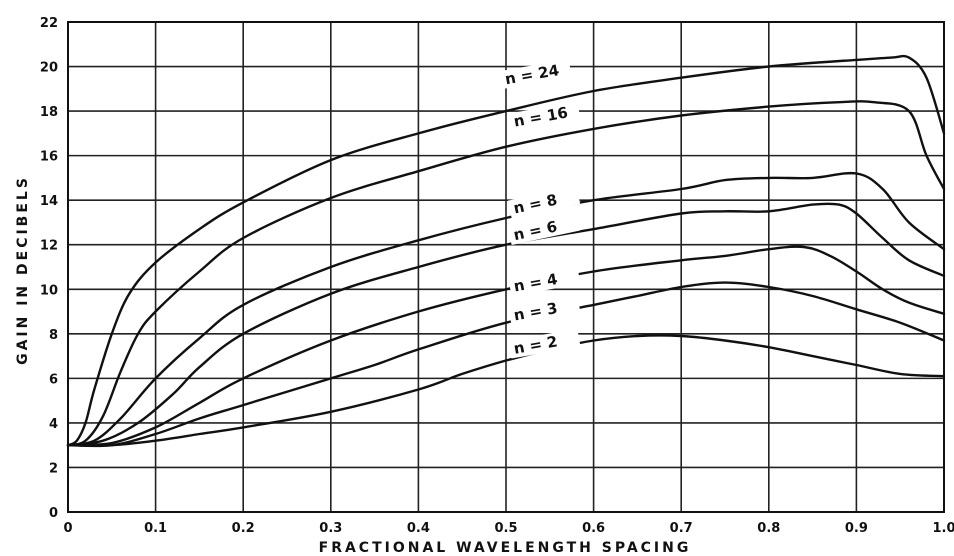 This screenshot has height=556, width=954. I want to click on x-tick-label: 0.7, so click(681, 528).